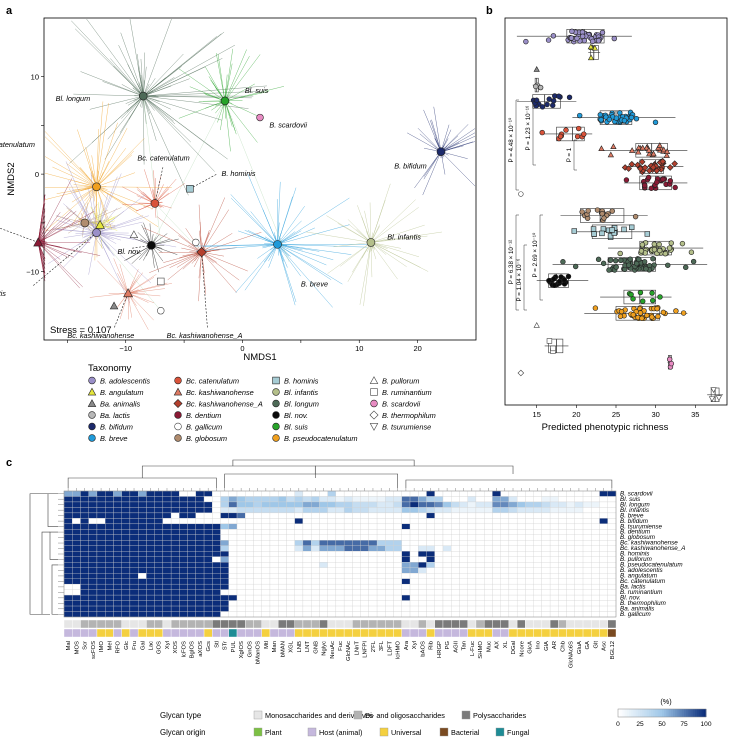  What do you see at coordinates (273, 732) in the screenshot?
I see `glycan-origin-label-0: Plant` at bounding box center [273, 732].